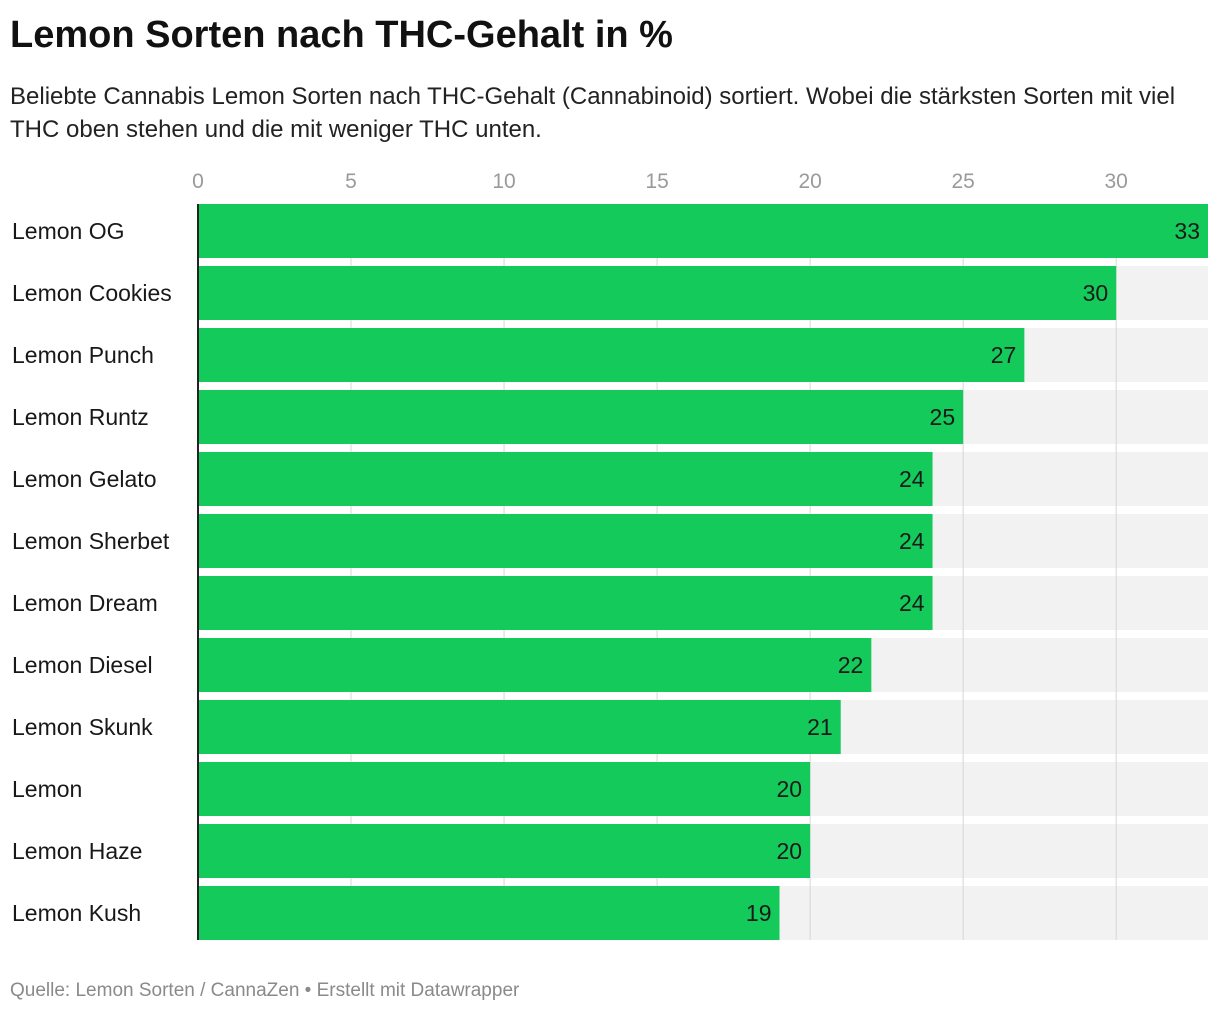  What do you see at coordinates (82, 665) in the screenshot?
I see `category-label: Lemon Diesel` at bounding box center [82, 665].